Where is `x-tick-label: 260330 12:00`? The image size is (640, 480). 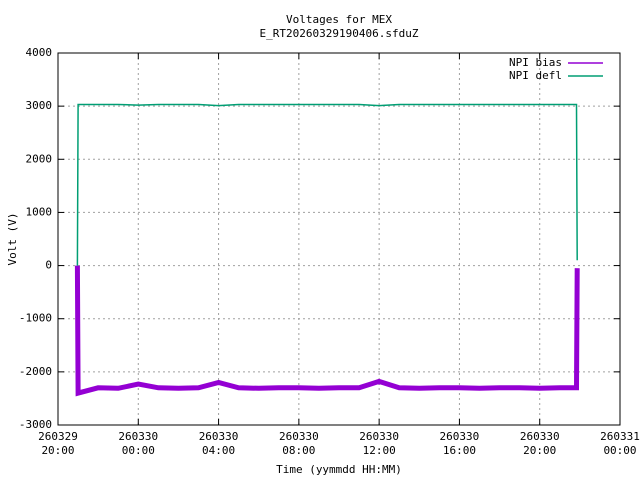
x-tick-label: 260330 12:00 is located at coordinates (379, 443).